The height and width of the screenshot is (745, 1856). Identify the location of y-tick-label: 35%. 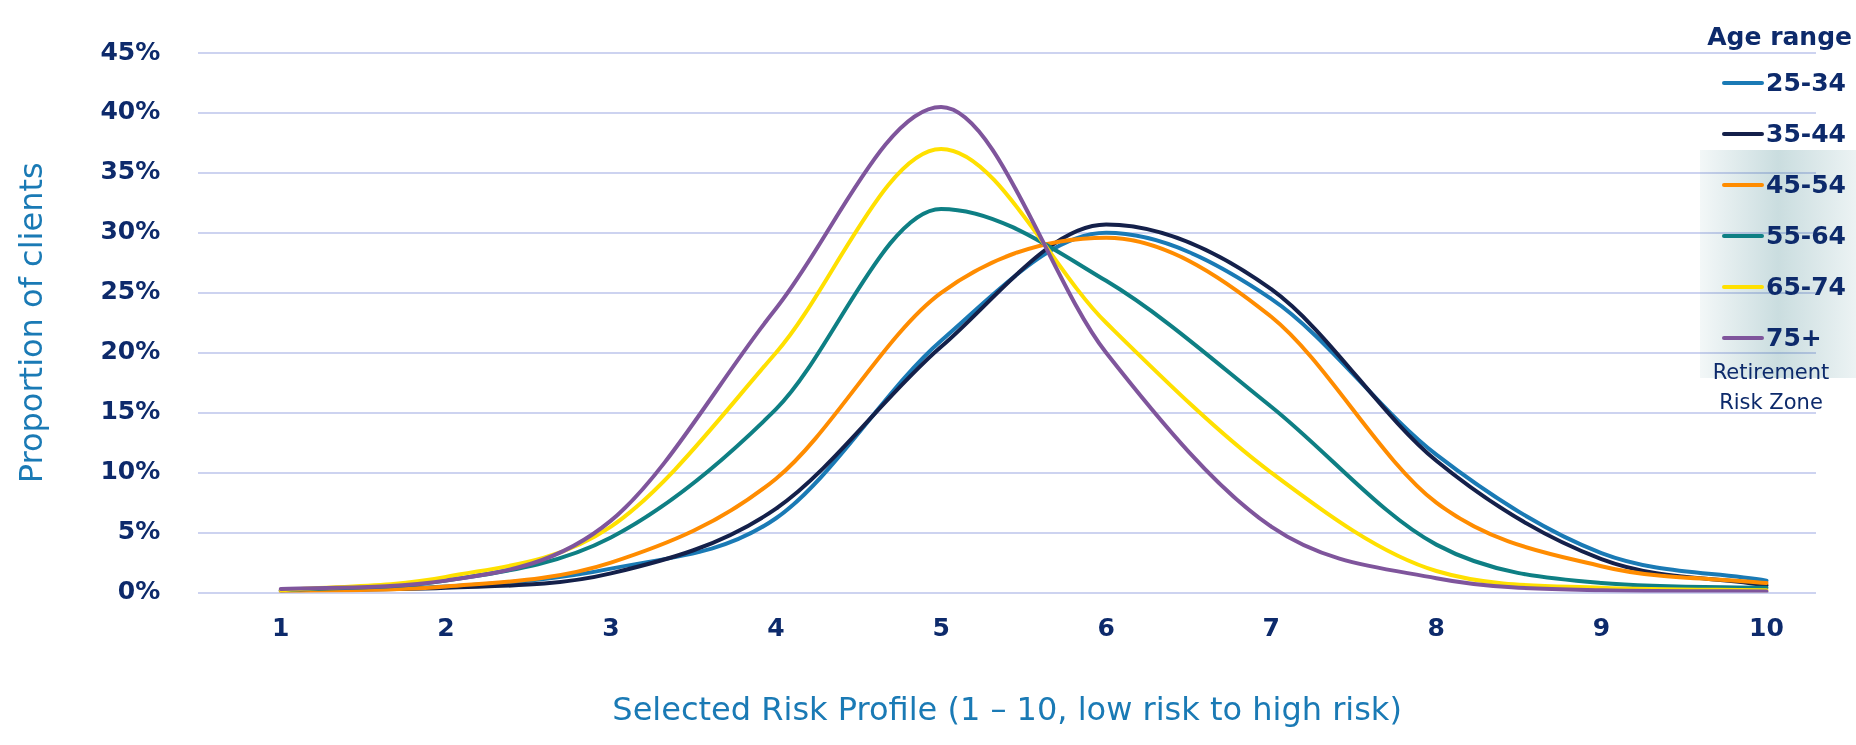
(130, 171).